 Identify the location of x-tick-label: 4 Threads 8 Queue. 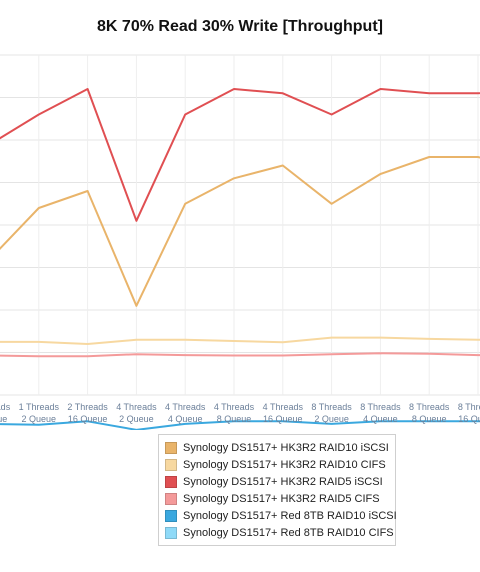
(234, 413).